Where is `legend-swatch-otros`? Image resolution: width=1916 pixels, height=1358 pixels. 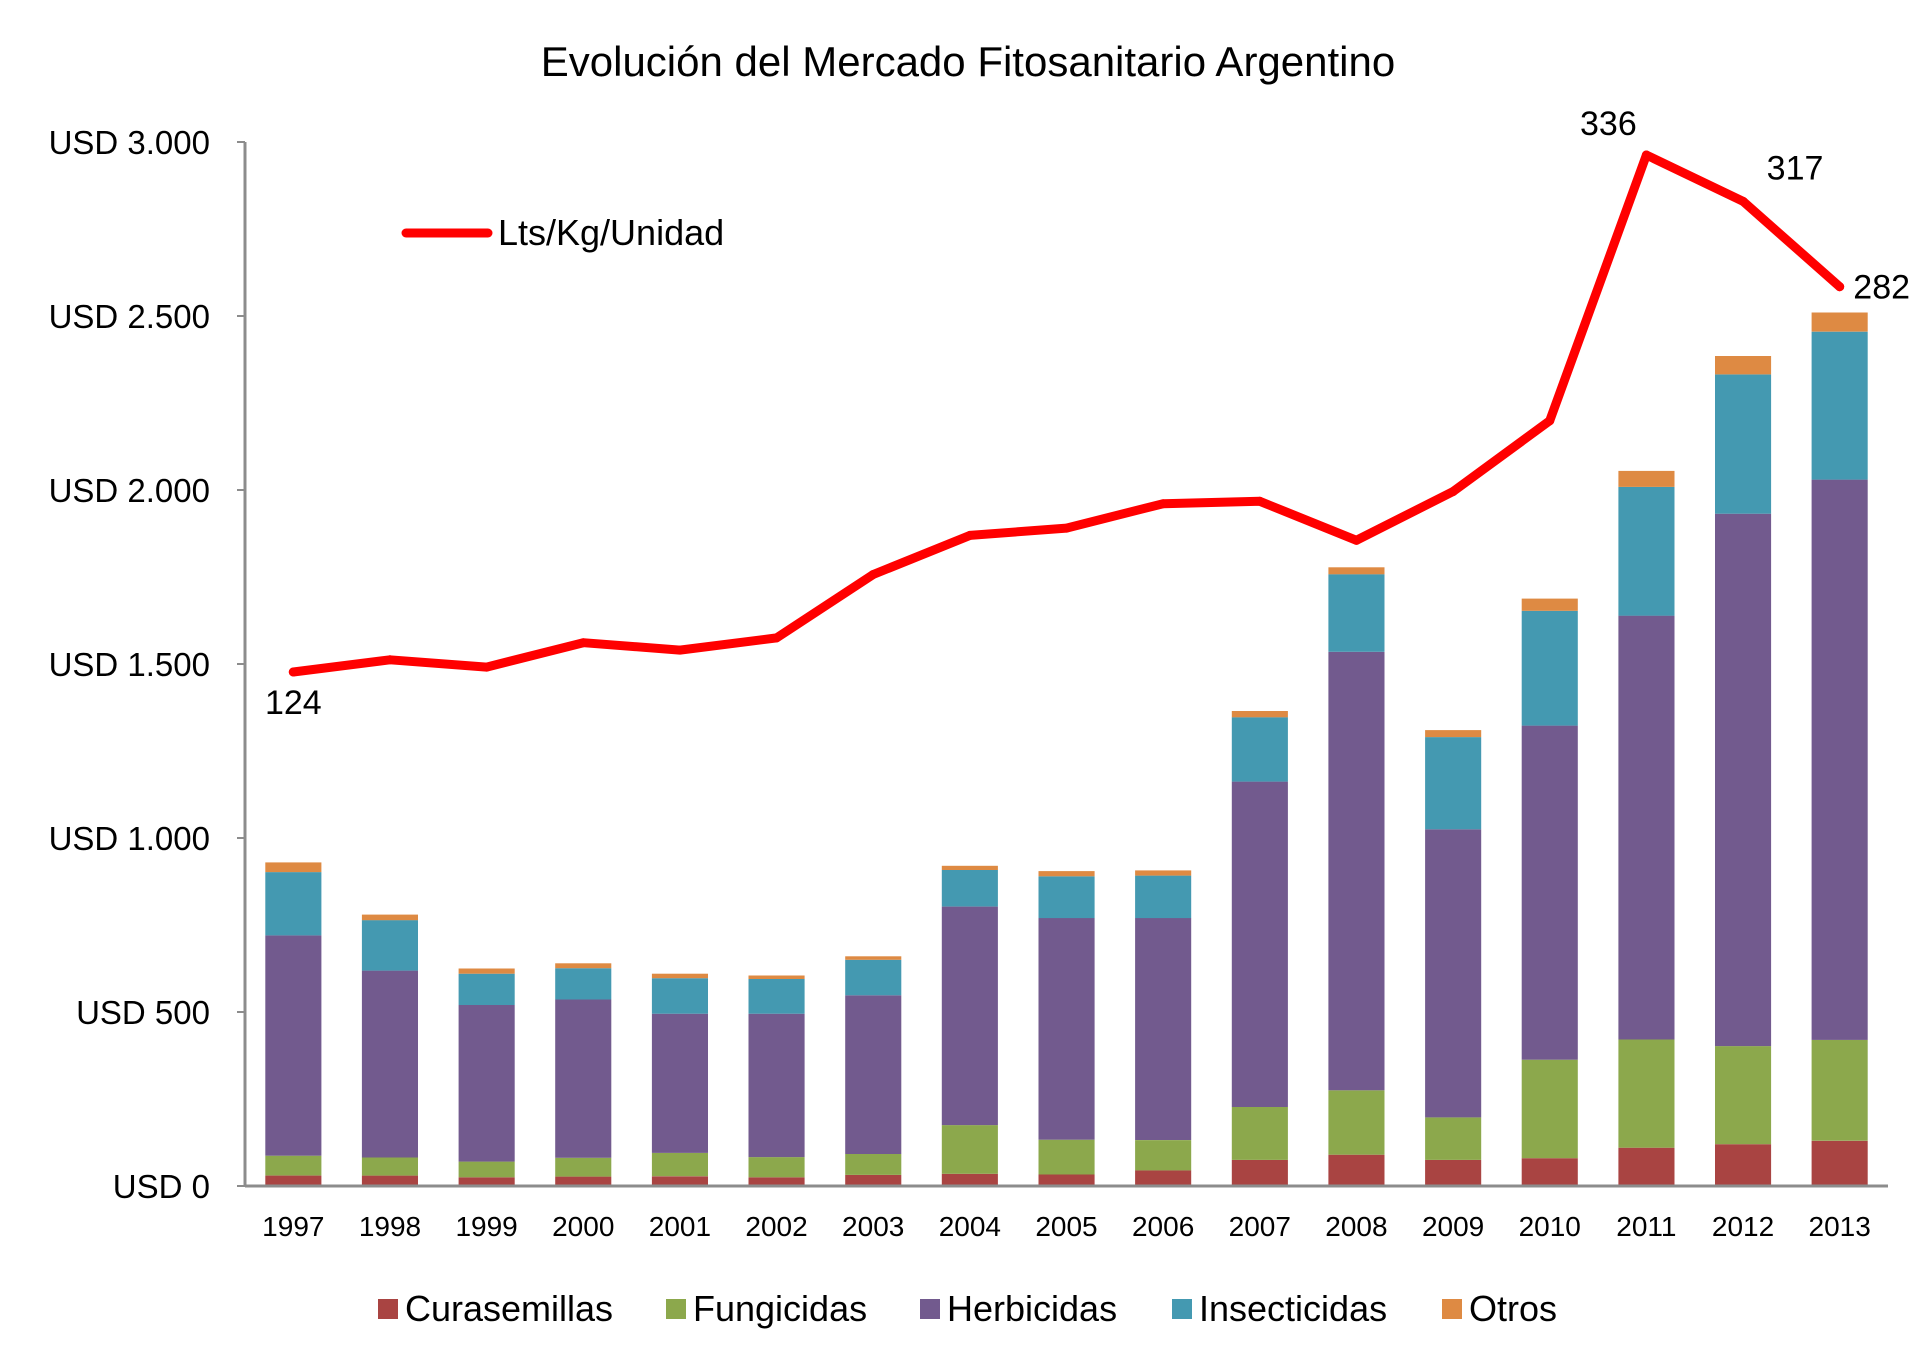
legend-swatch-otros is located at coordinates (1452, 1309).